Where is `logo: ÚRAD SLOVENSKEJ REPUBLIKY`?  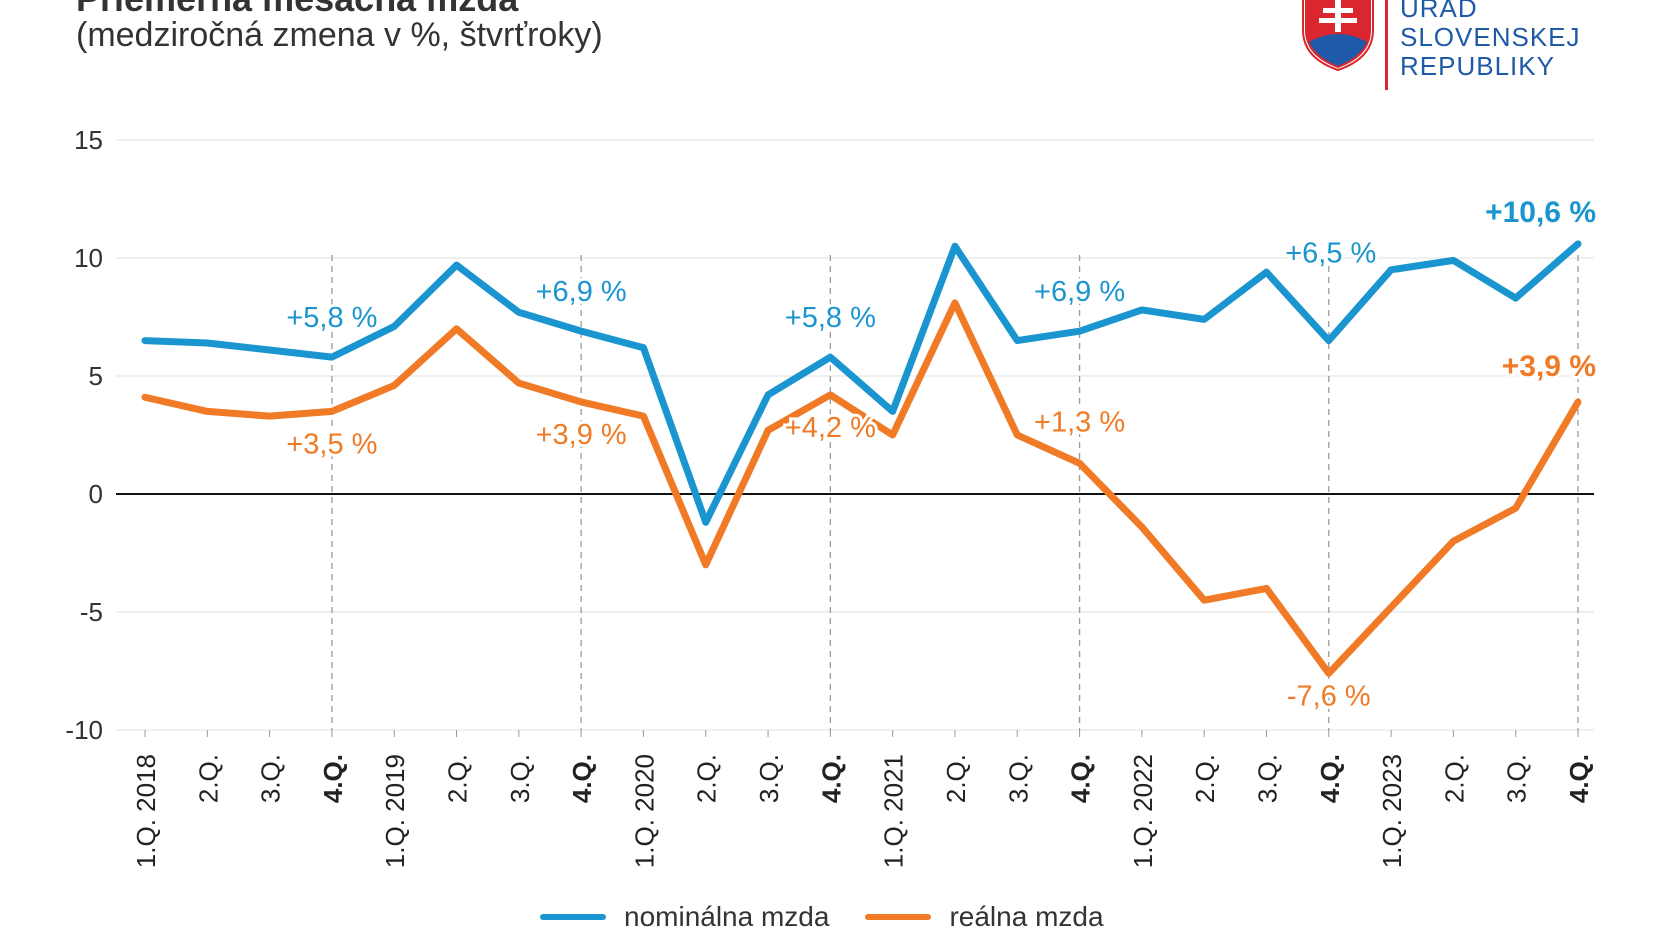 logo: ÚRAD SLOVENSKEJ REPUBLIKY is located at coordinates (1445, 47).